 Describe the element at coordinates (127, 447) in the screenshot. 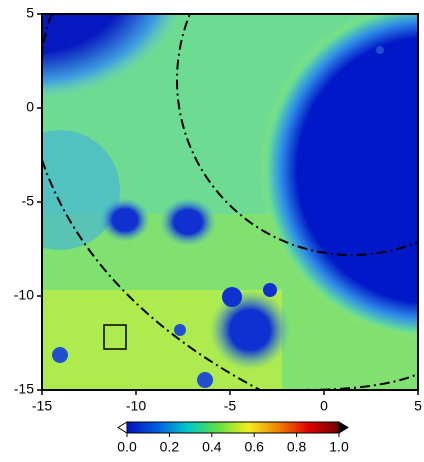

I see `colorbar-tick-label: 0.0` at that location.